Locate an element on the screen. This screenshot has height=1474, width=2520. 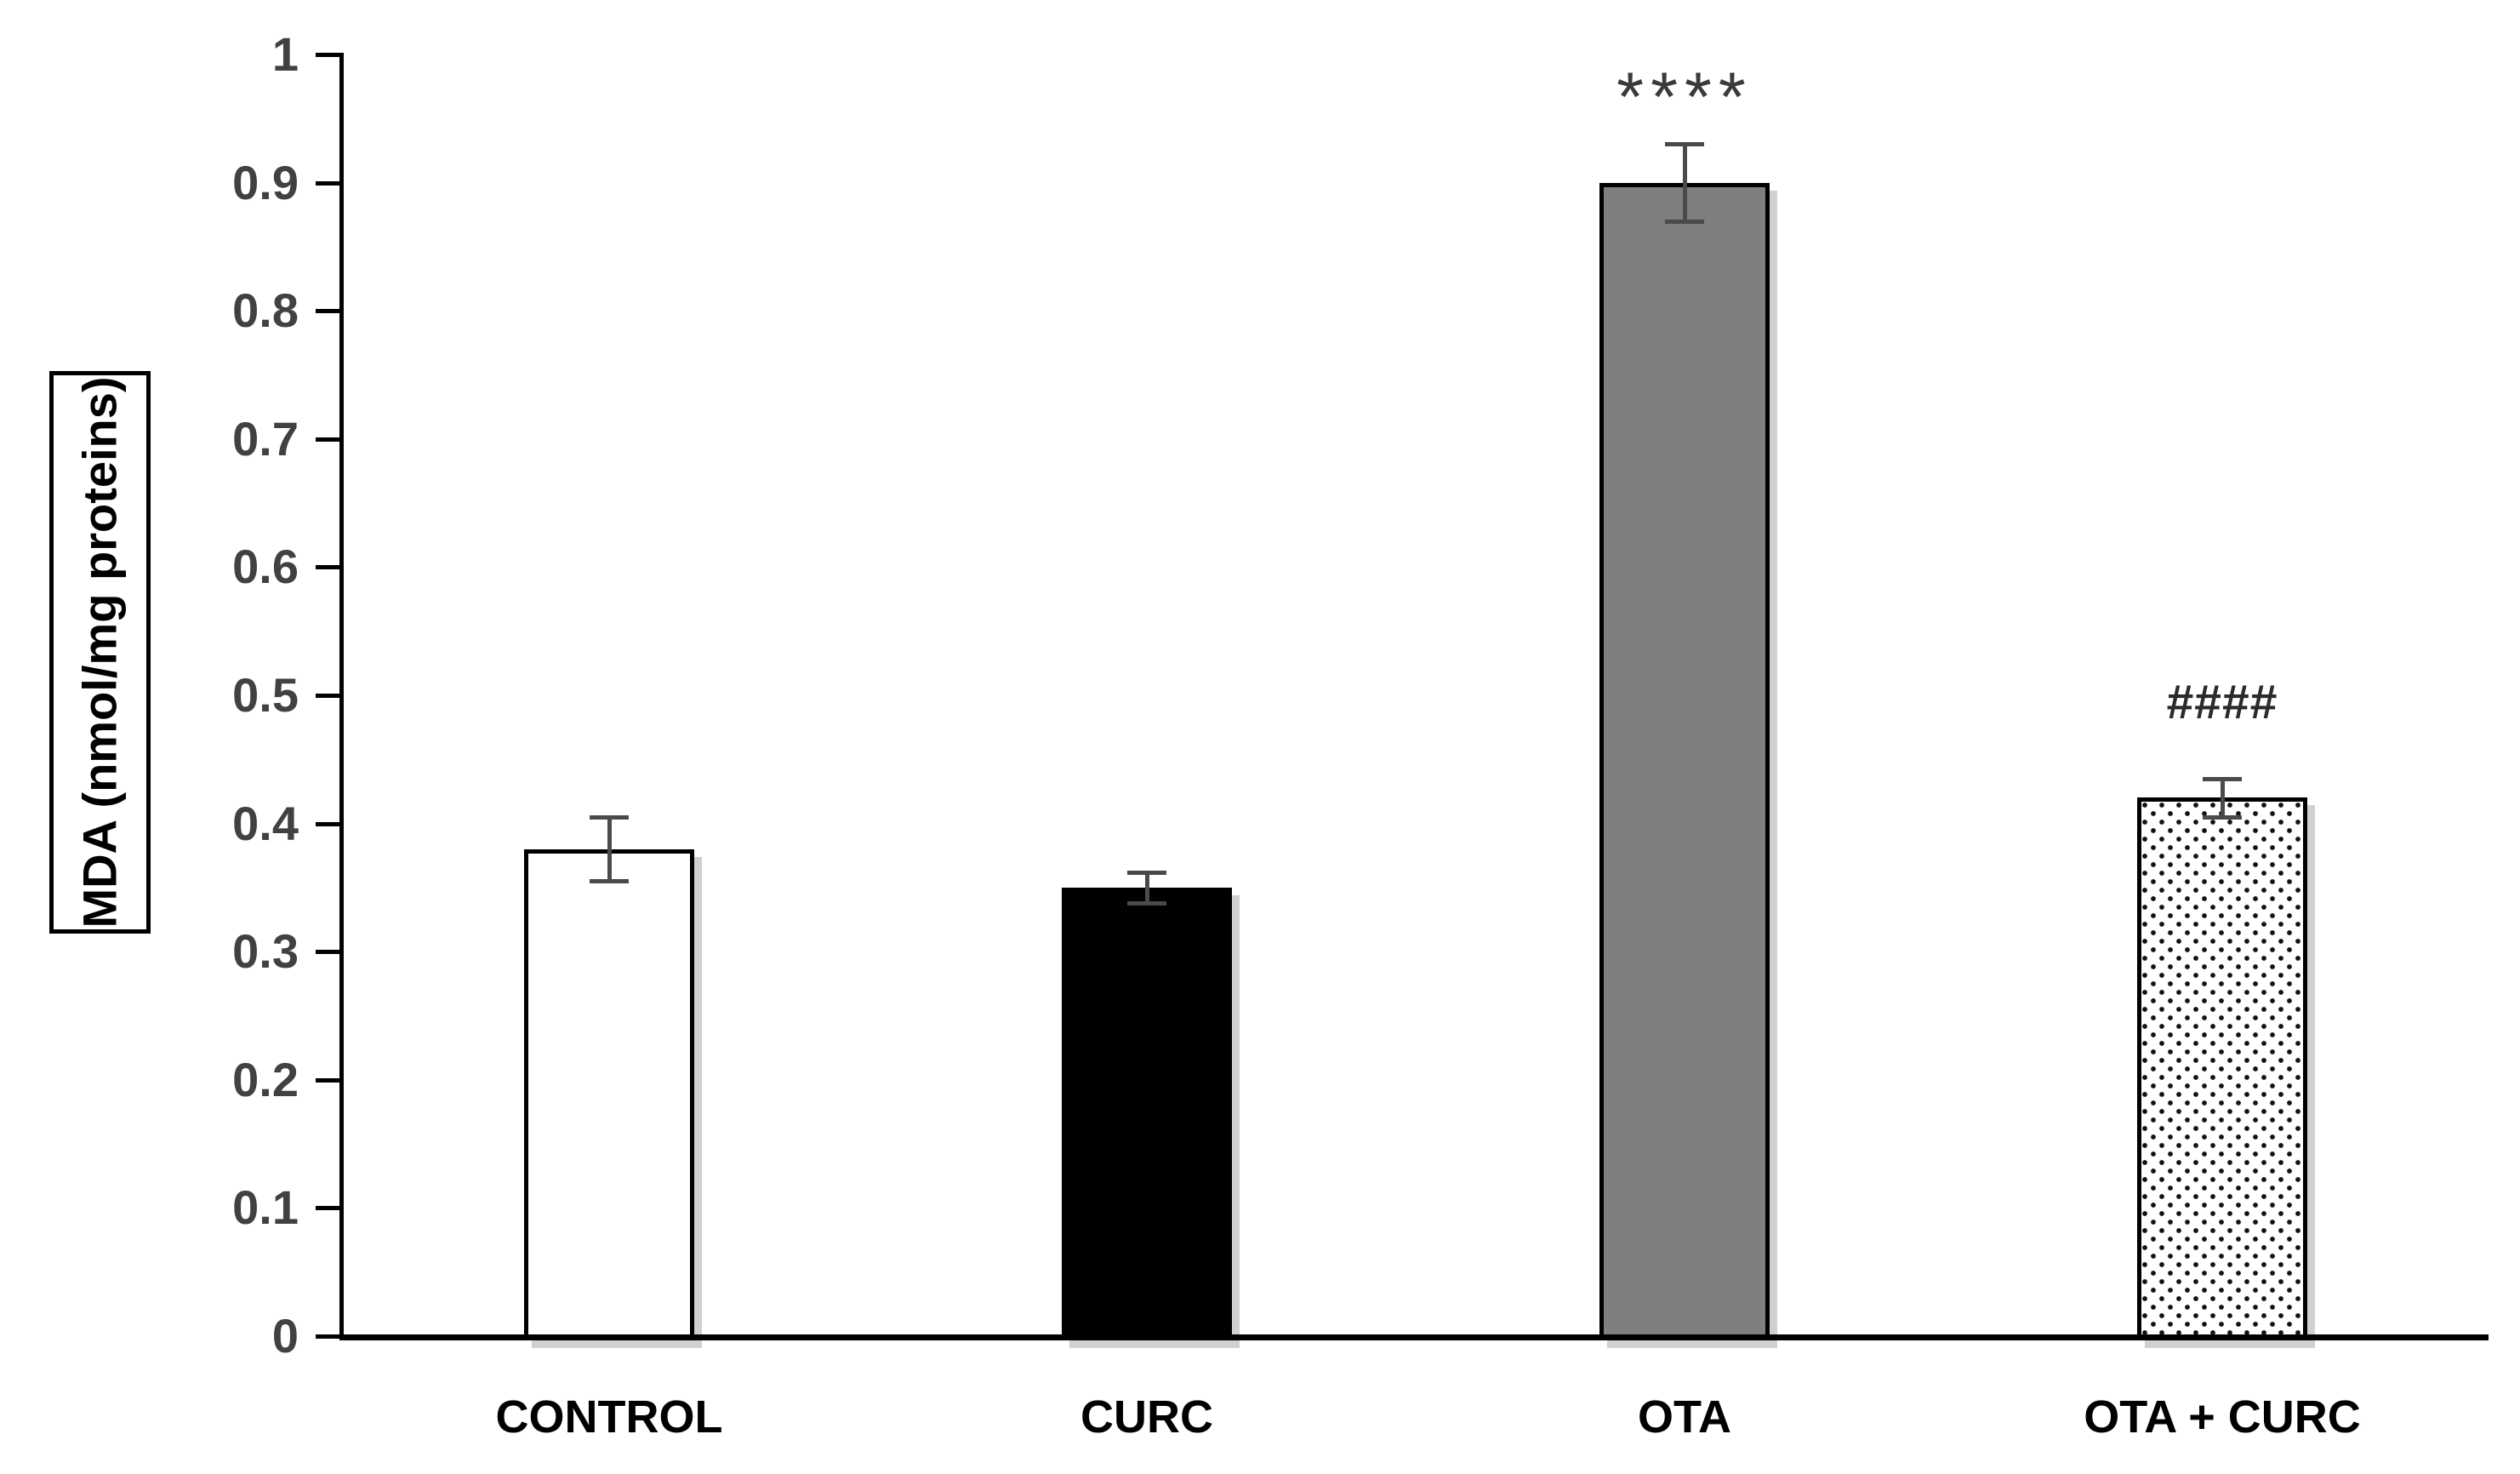
y-tick-label: 0 is located at coordinates (285, 1336).